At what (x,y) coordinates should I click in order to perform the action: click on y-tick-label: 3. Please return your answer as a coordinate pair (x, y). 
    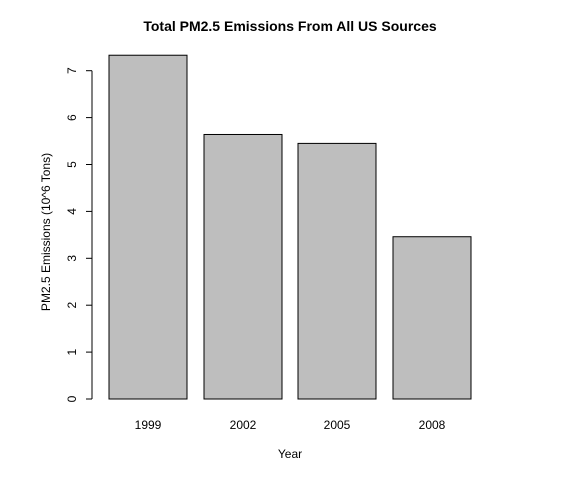
    Looking at the image, I should click on (72, 258).